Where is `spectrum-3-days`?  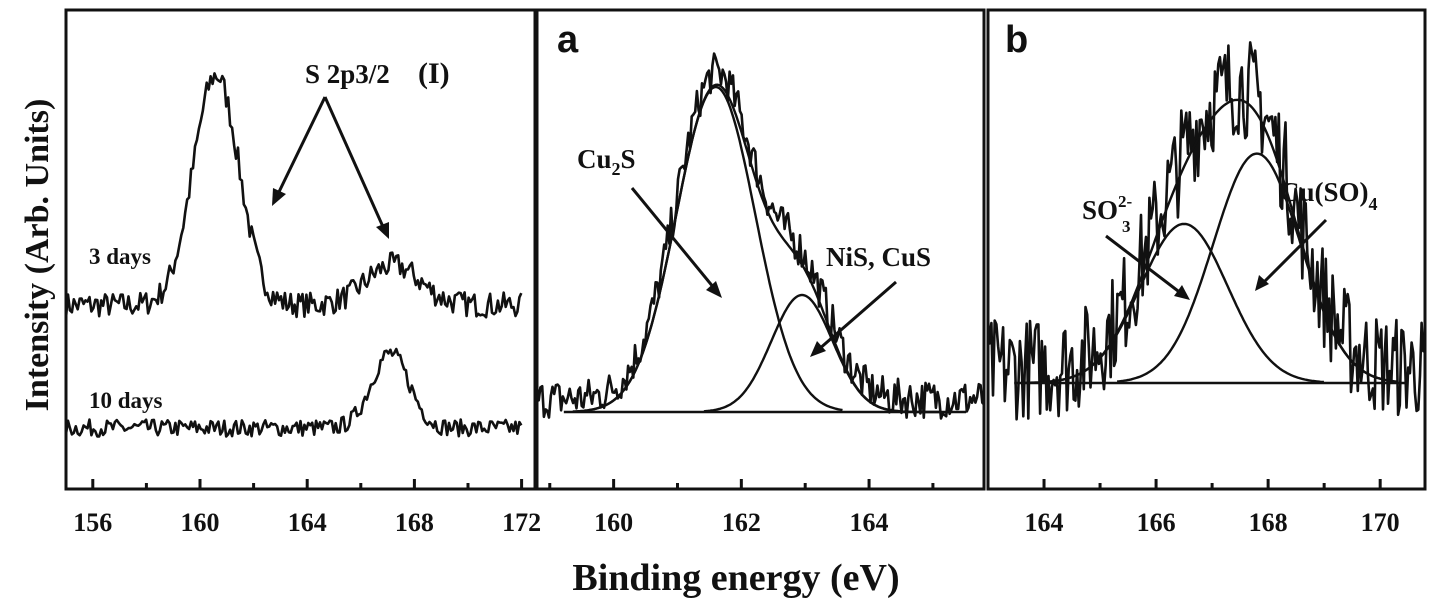 spectrum-3-days is located at coordinates (293, 195).